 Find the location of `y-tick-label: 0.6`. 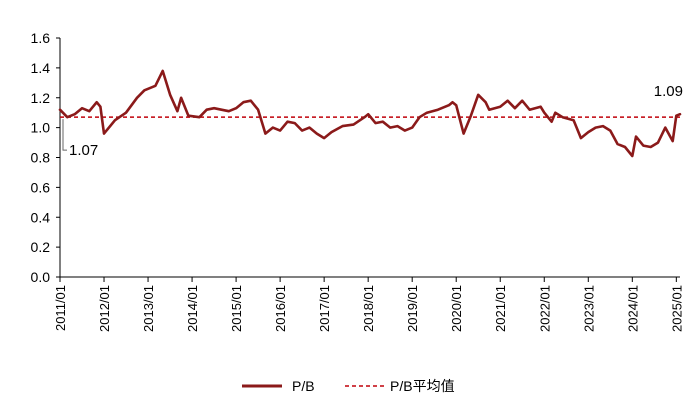

y-tick-label: 0.6 is located at coordinates (41, 187).